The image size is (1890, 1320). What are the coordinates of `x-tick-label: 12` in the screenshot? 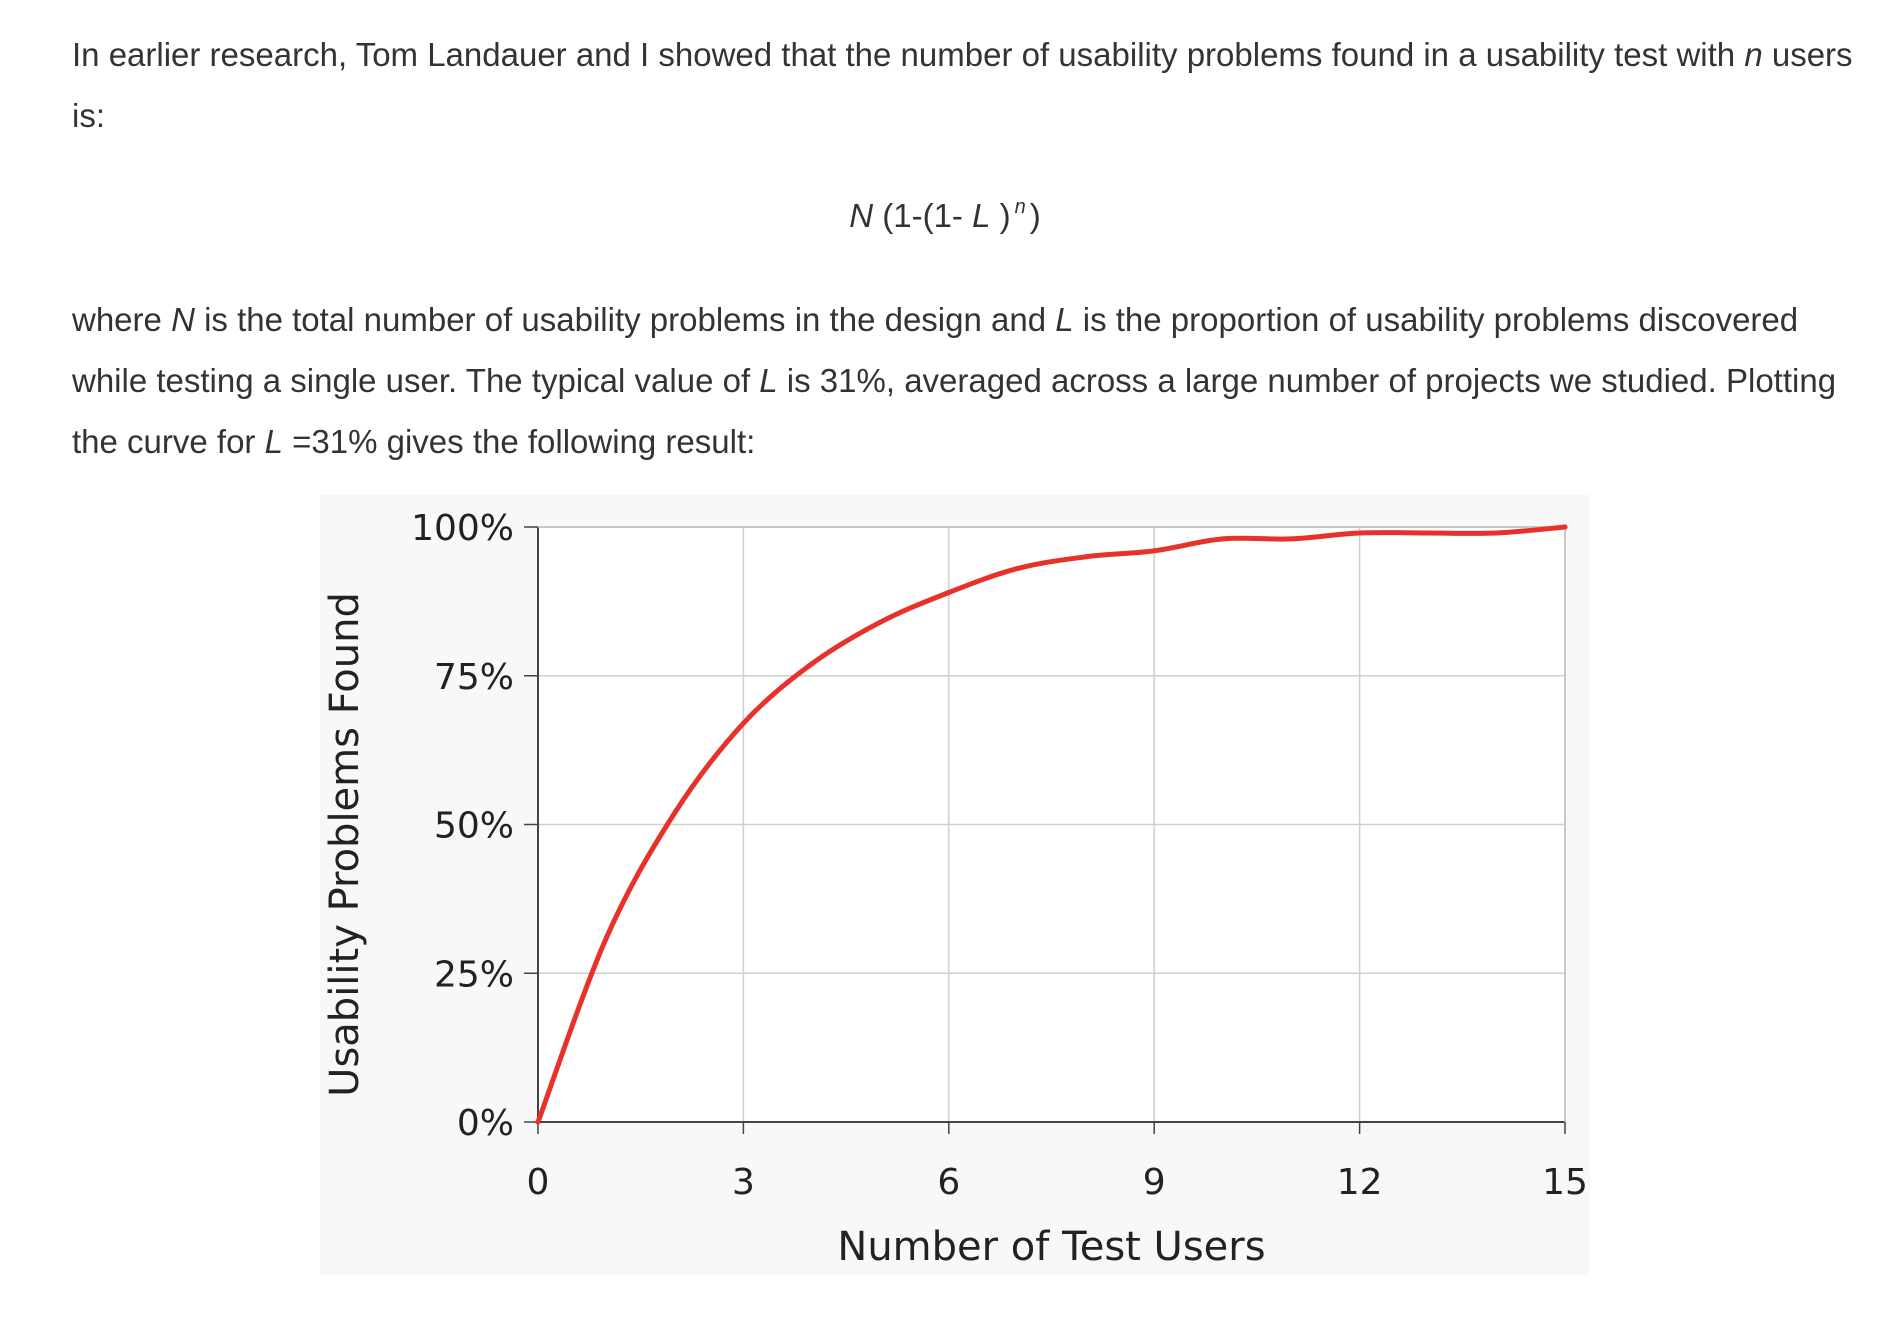 It's located at (1360, 1182).